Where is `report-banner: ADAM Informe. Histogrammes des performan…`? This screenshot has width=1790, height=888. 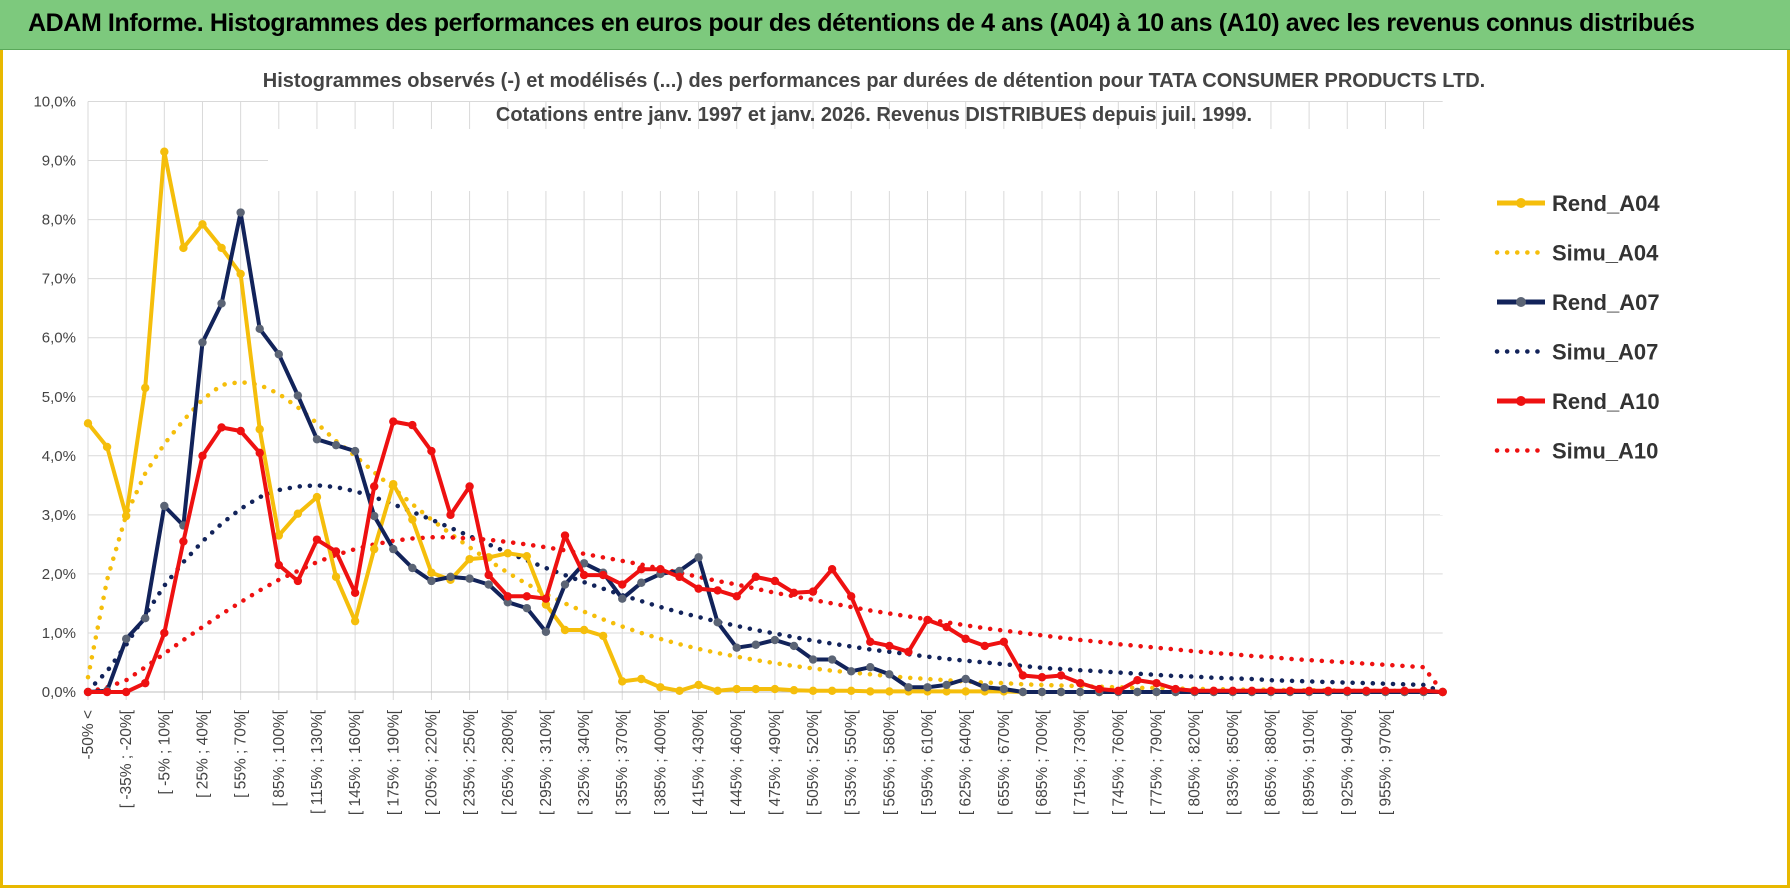
report-banner: ADAM Informe. Histogrammes des performan… is located at coordinates (895, 25).